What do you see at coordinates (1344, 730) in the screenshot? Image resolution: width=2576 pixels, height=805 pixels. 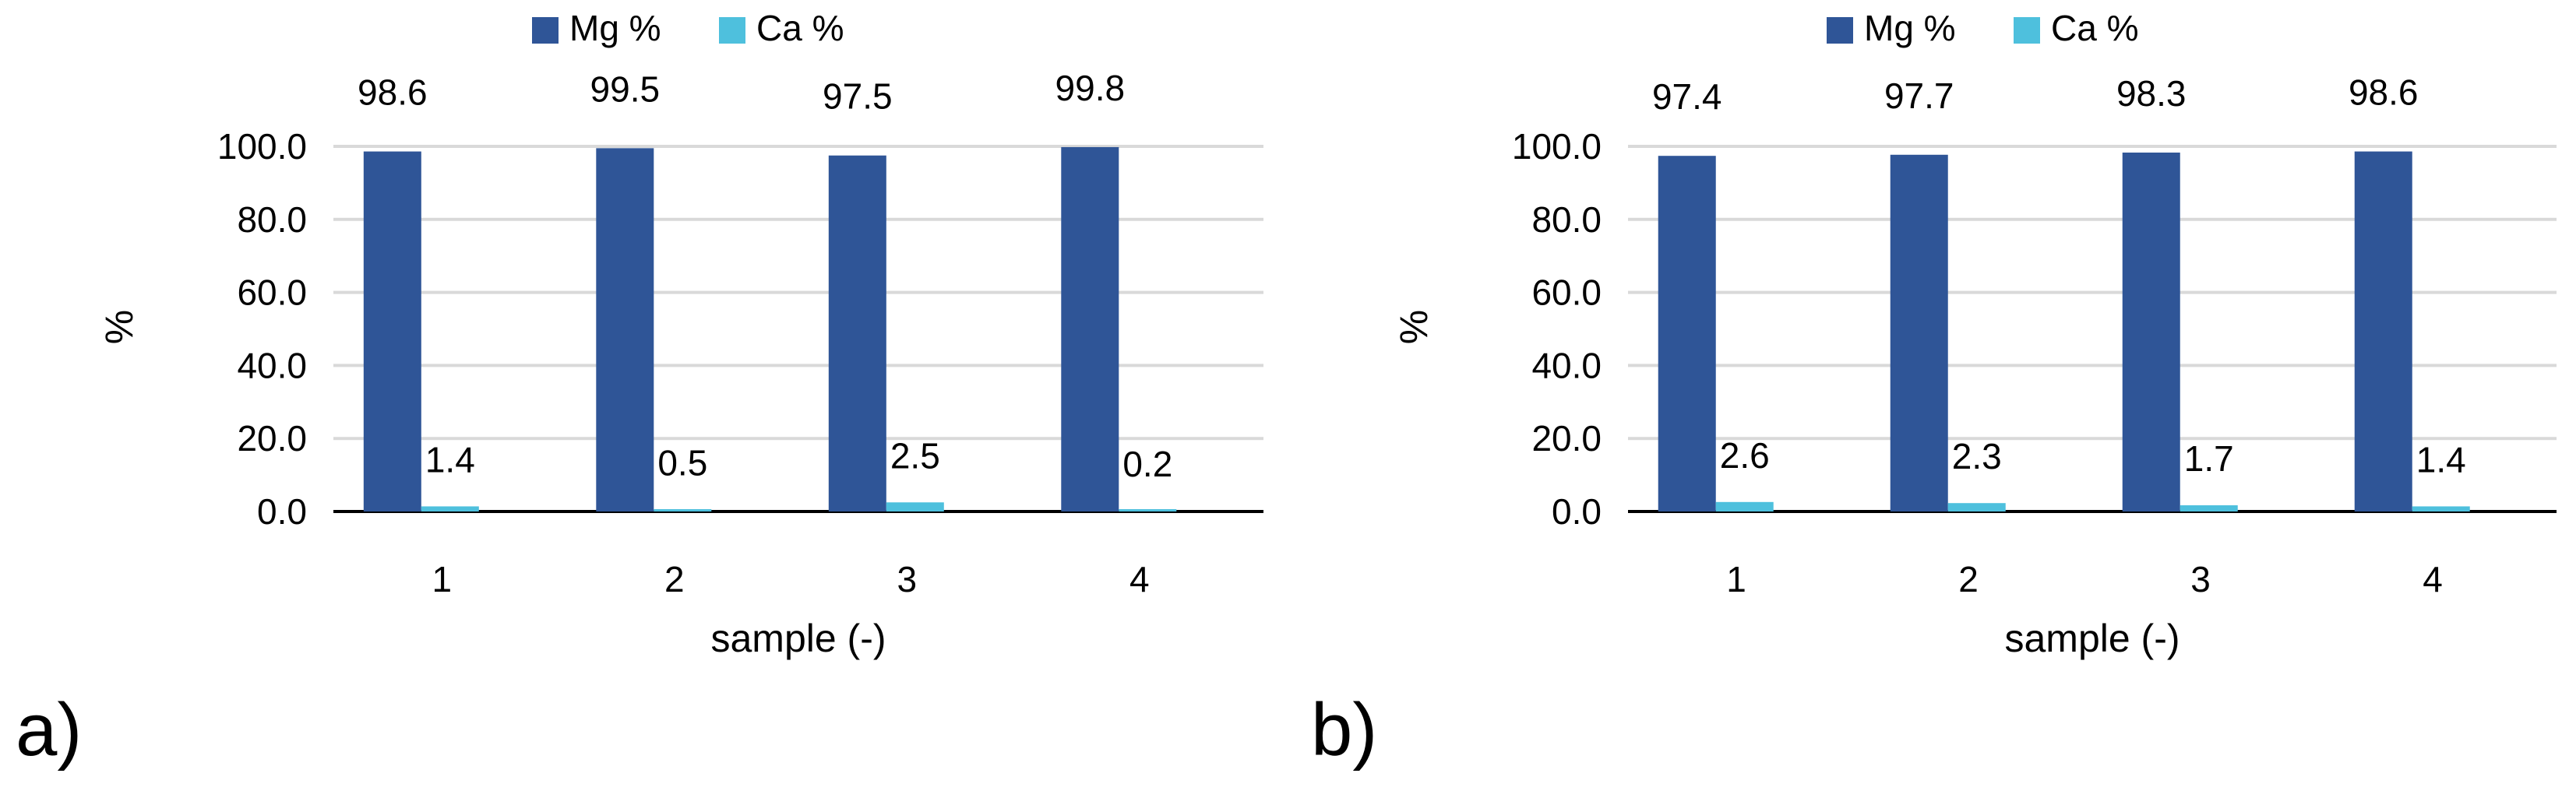 I see `panel-label: b)` at bounding box center [1344, 730].